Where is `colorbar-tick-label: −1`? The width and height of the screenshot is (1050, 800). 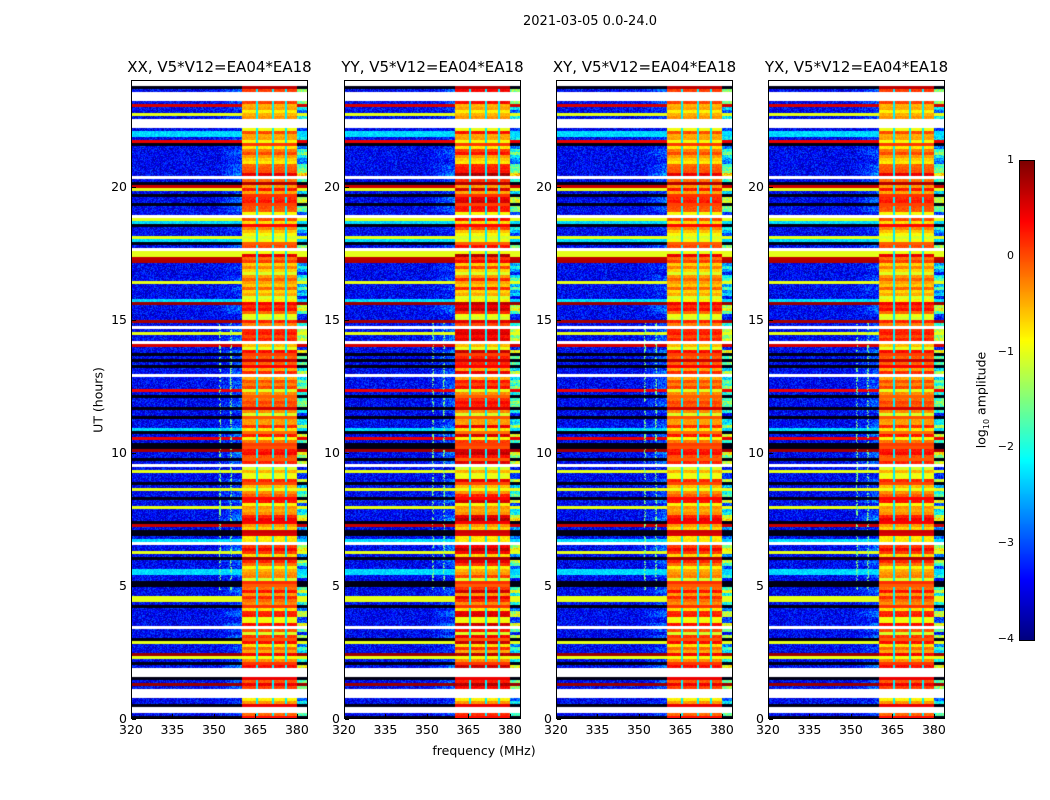 colorbar-tick-label: −1 is located at coordinates (1005, 351).